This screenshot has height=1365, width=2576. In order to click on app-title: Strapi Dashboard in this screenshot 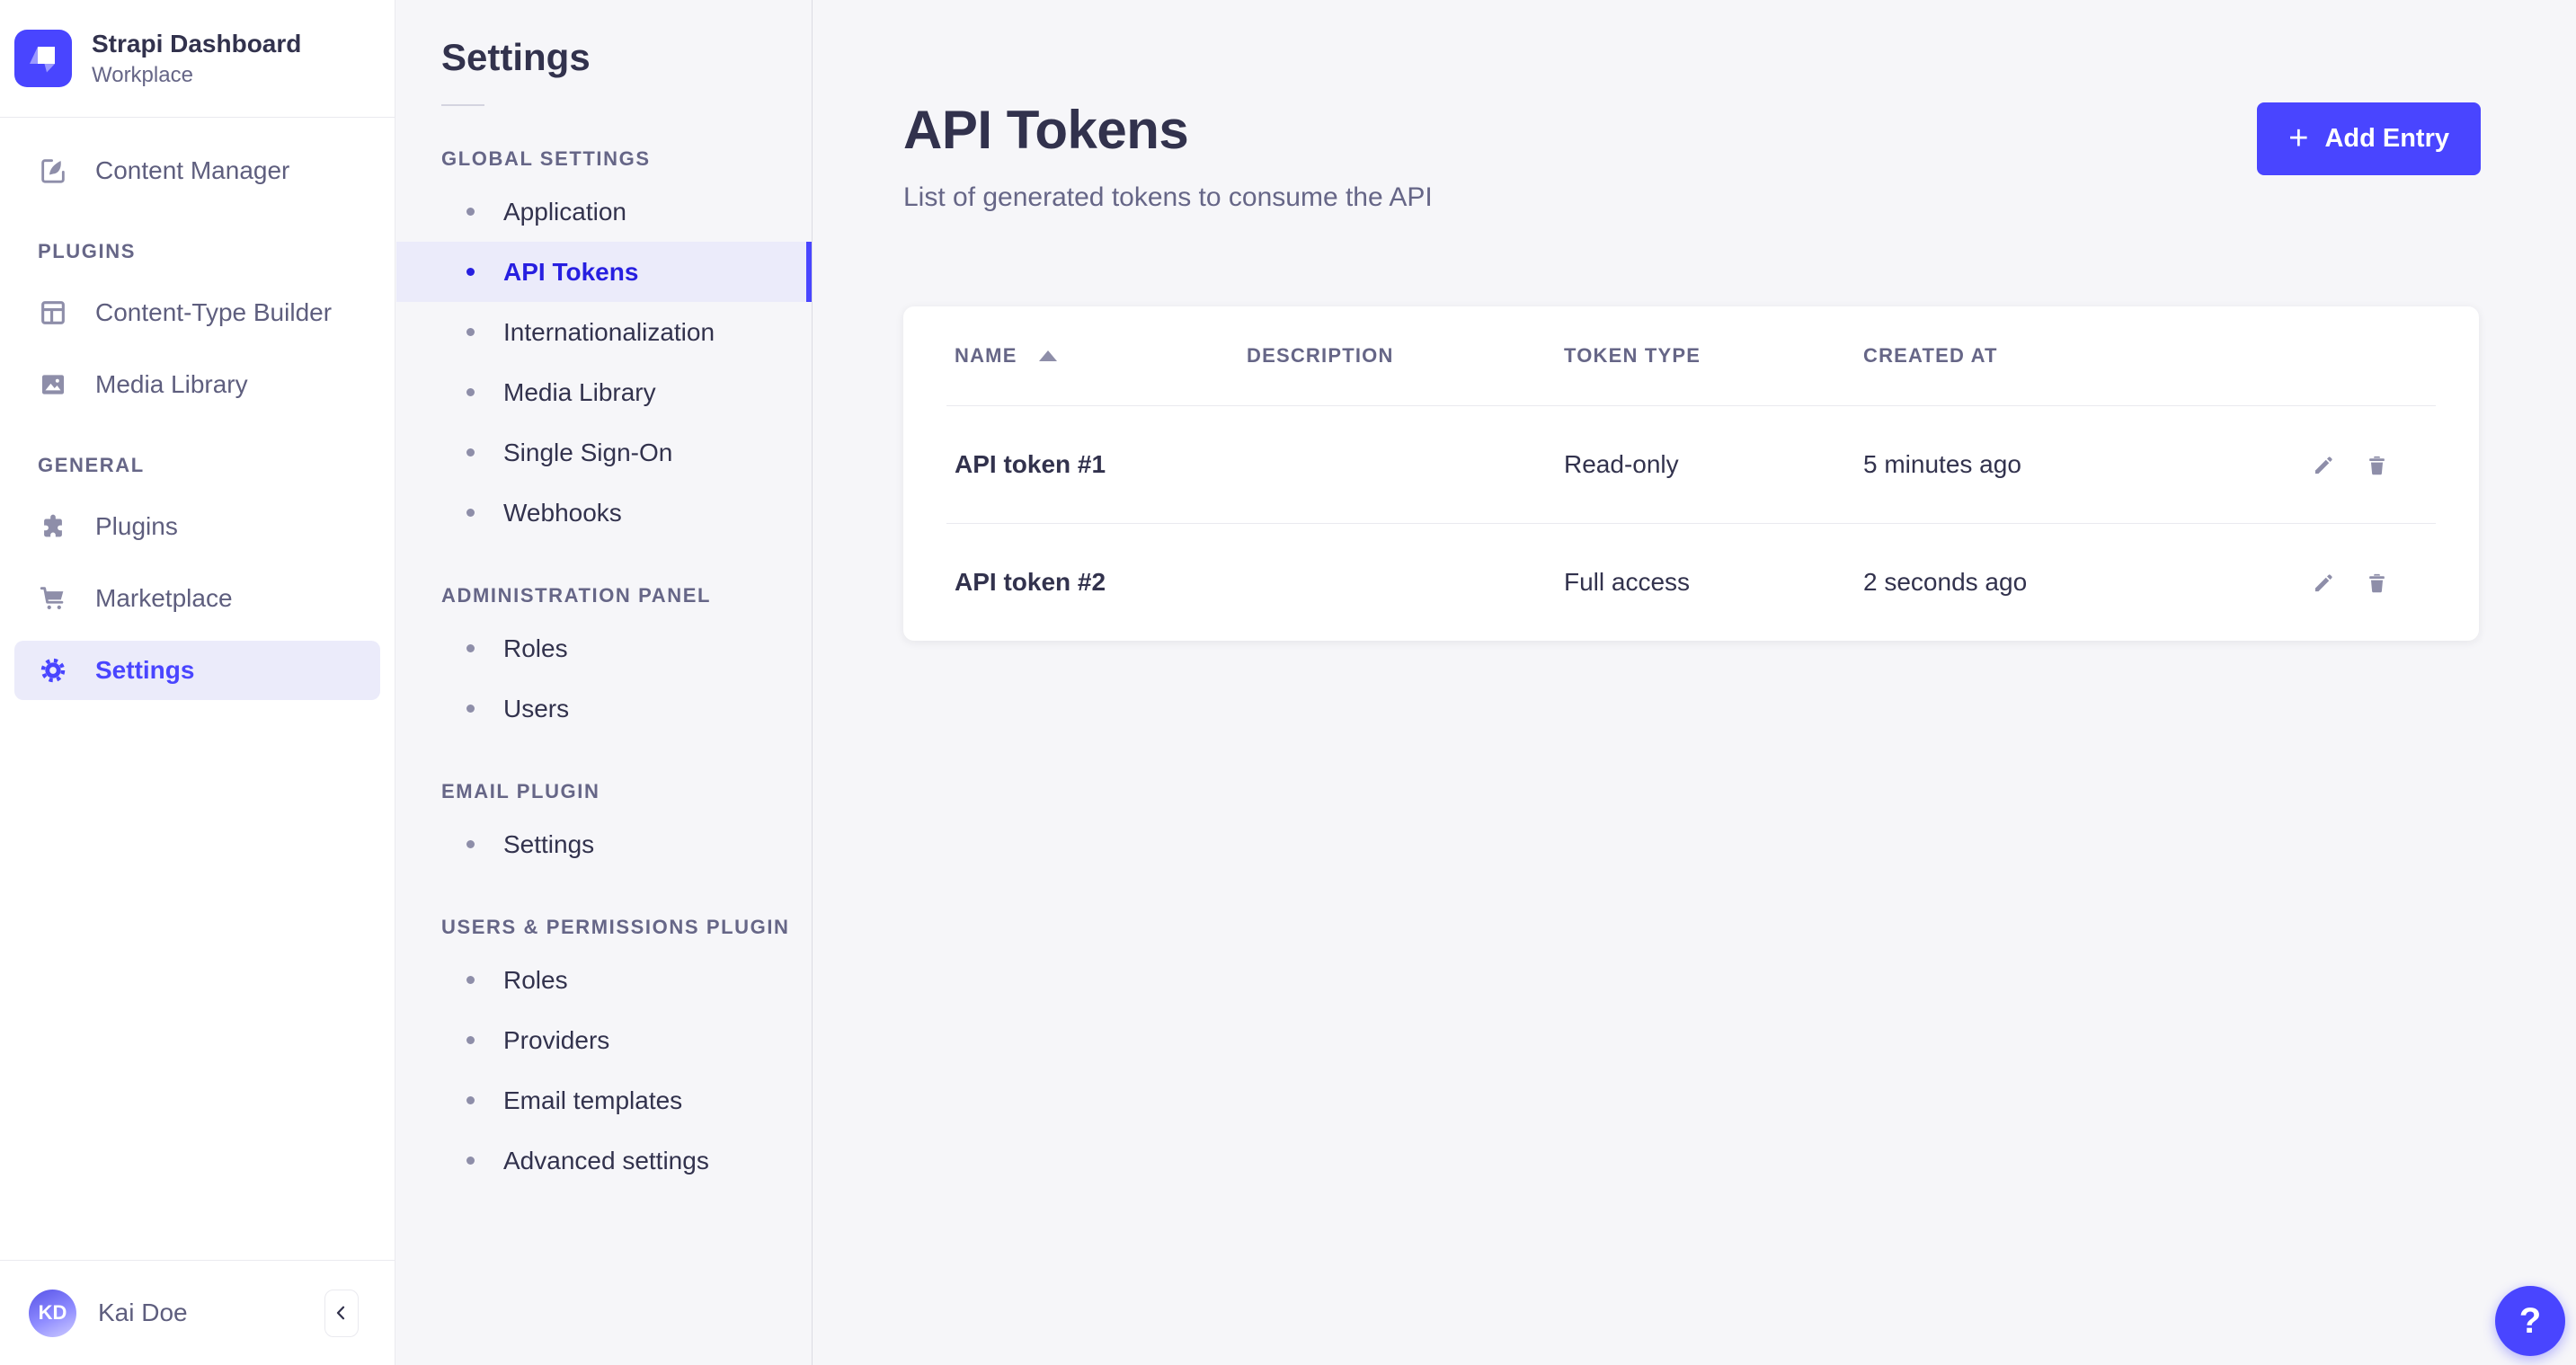, I will do `click(197, 43)`.